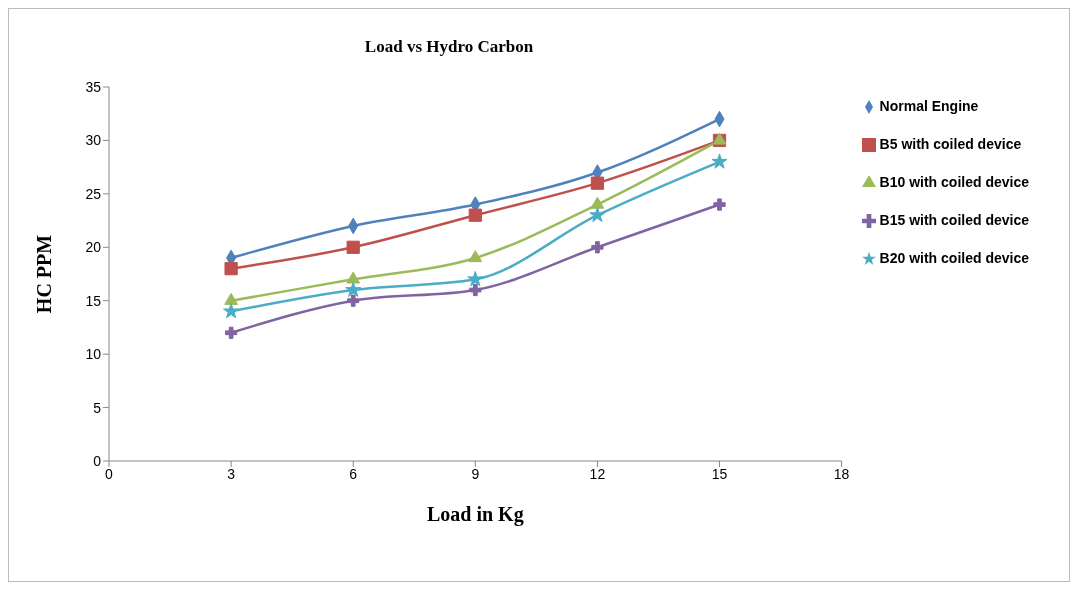 Image resolution: width=1079 pixels, height=590 pixels. What do you see at coordinates (954, 220) in the screenshot?
I see `legend-label: B15 with coiled device` at bounding box center [954, 220].